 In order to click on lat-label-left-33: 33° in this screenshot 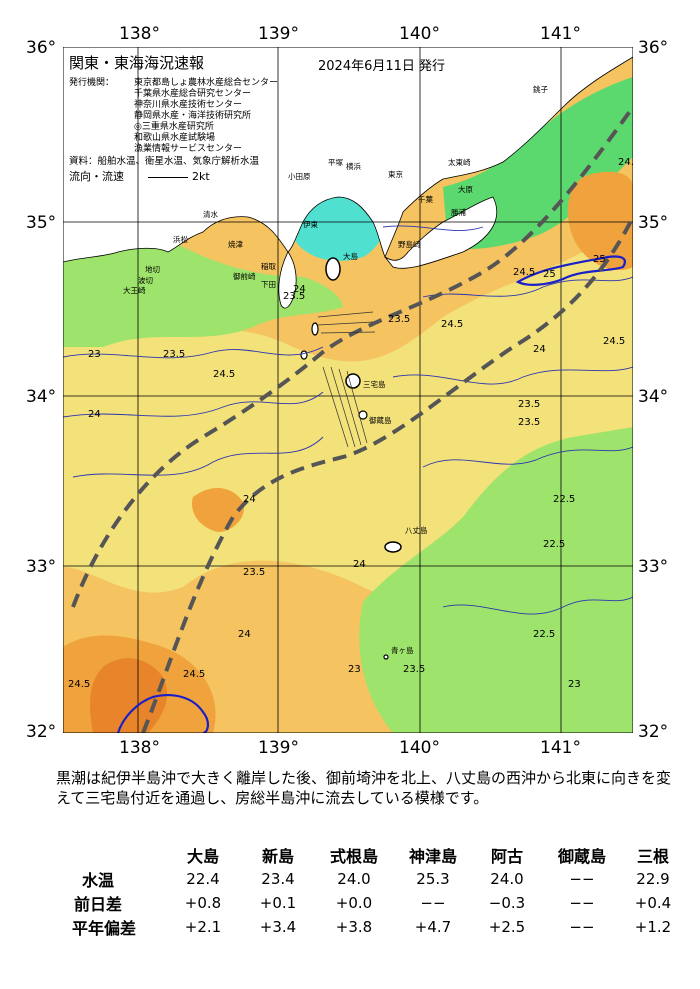, I will do `click(41, 567)`.